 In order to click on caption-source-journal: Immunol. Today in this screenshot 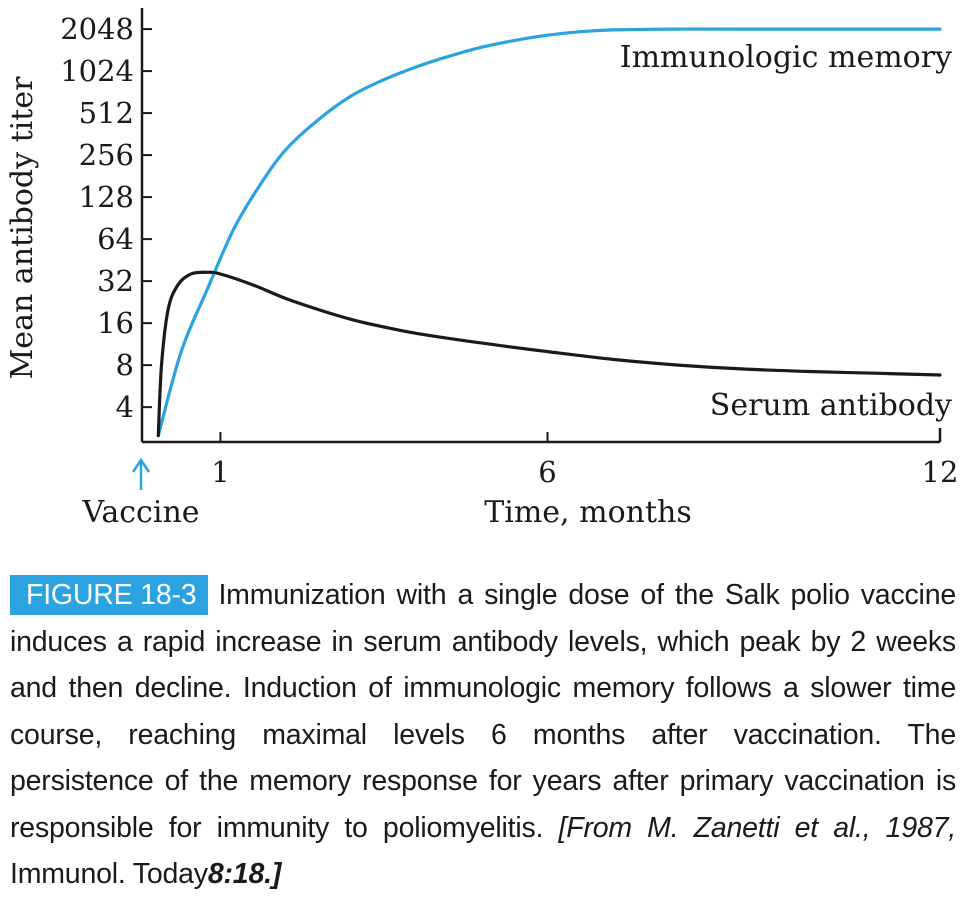, I will do `click(109, 874)`.